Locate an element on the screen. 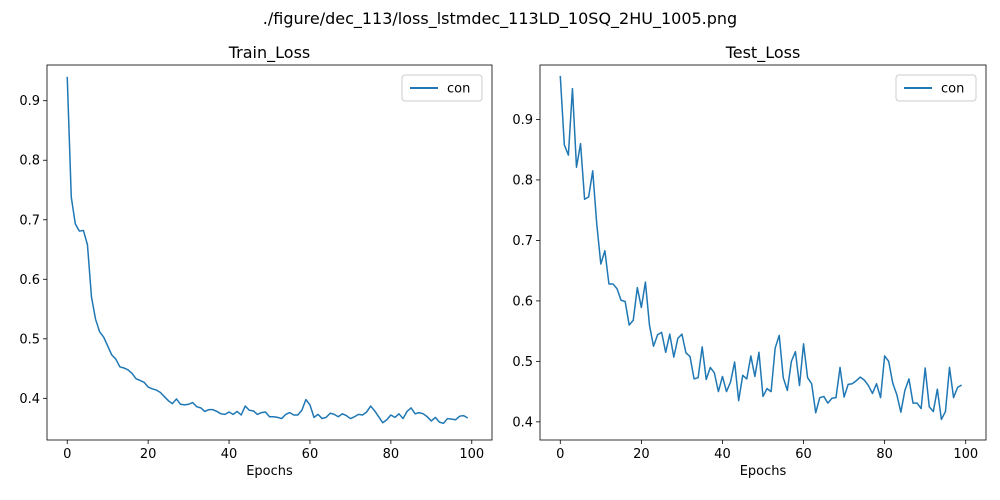  train-x-axis-label: Epochs is located at coordinates (269, 471).